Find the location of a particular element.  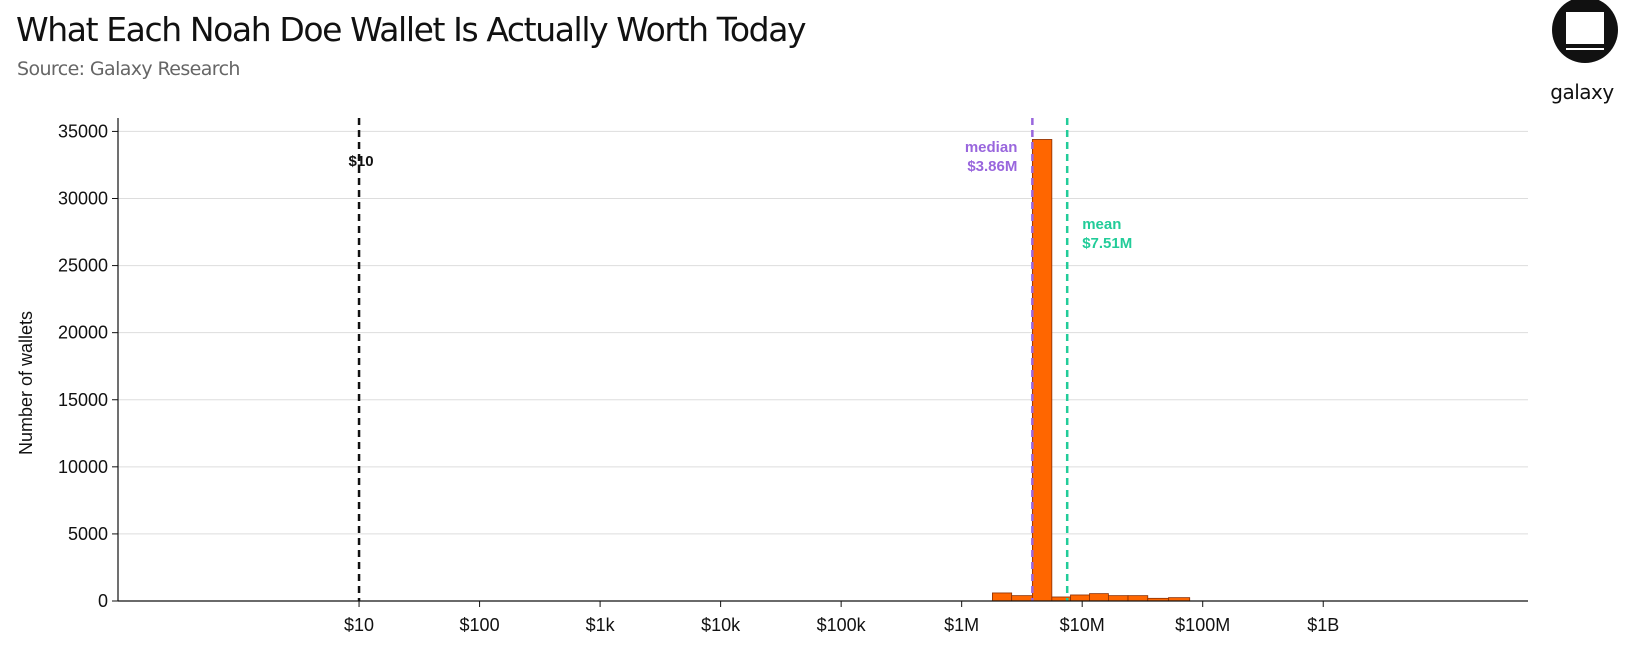

x-tick-label: $100 is located at coordinates (480, 625).